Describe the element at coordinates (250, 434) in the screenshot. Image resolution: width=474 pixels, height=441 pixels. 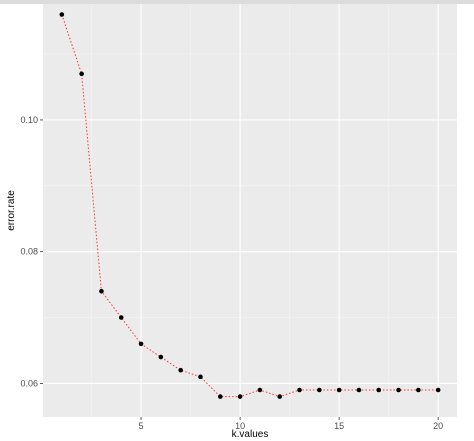
I see `x-axis-title: k.values` at that location.